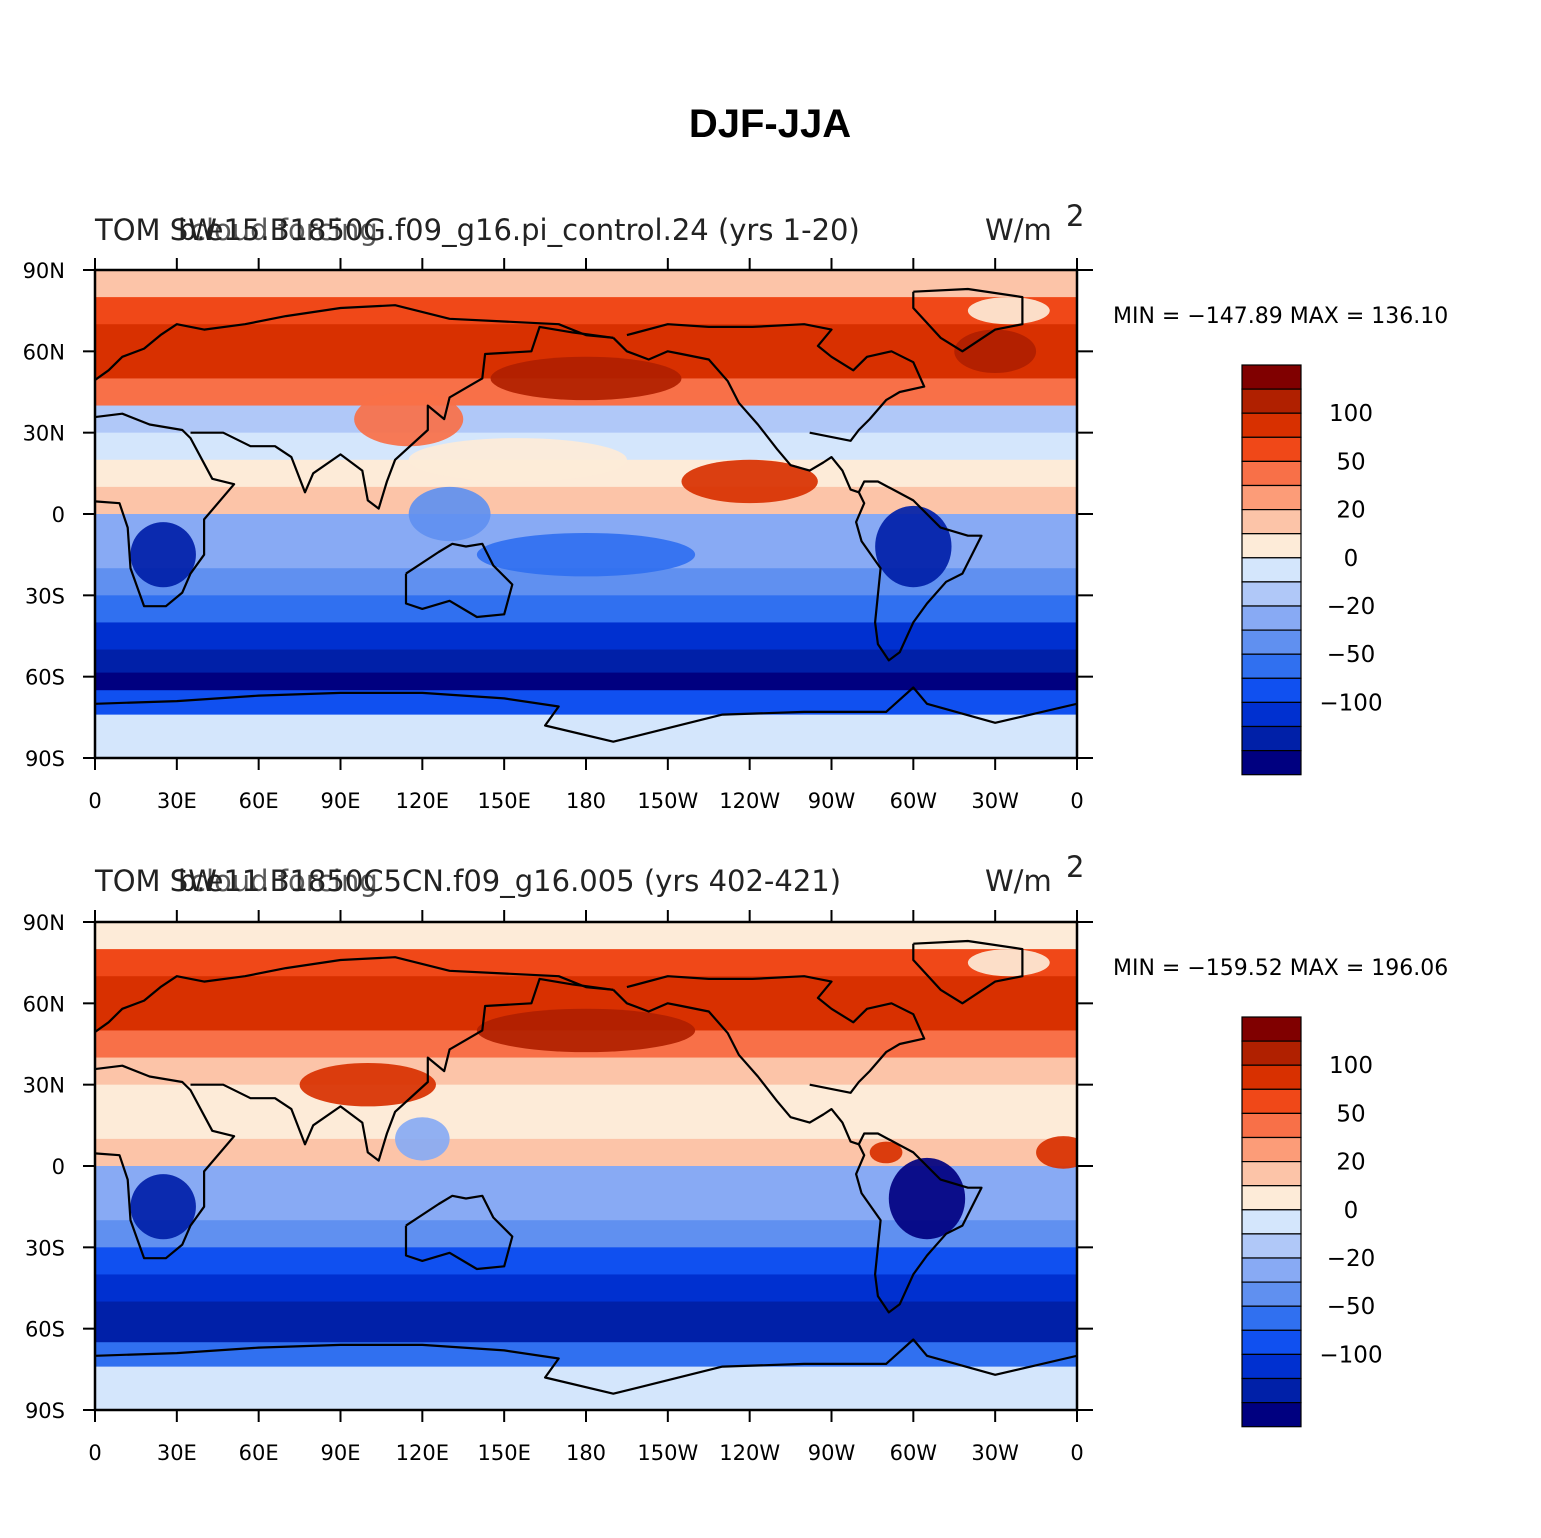 The image size is (1541, 1538). Describe the element at coordinates (914, 801) in the screenshot. I see `x-tick-label: 60W` at that location.